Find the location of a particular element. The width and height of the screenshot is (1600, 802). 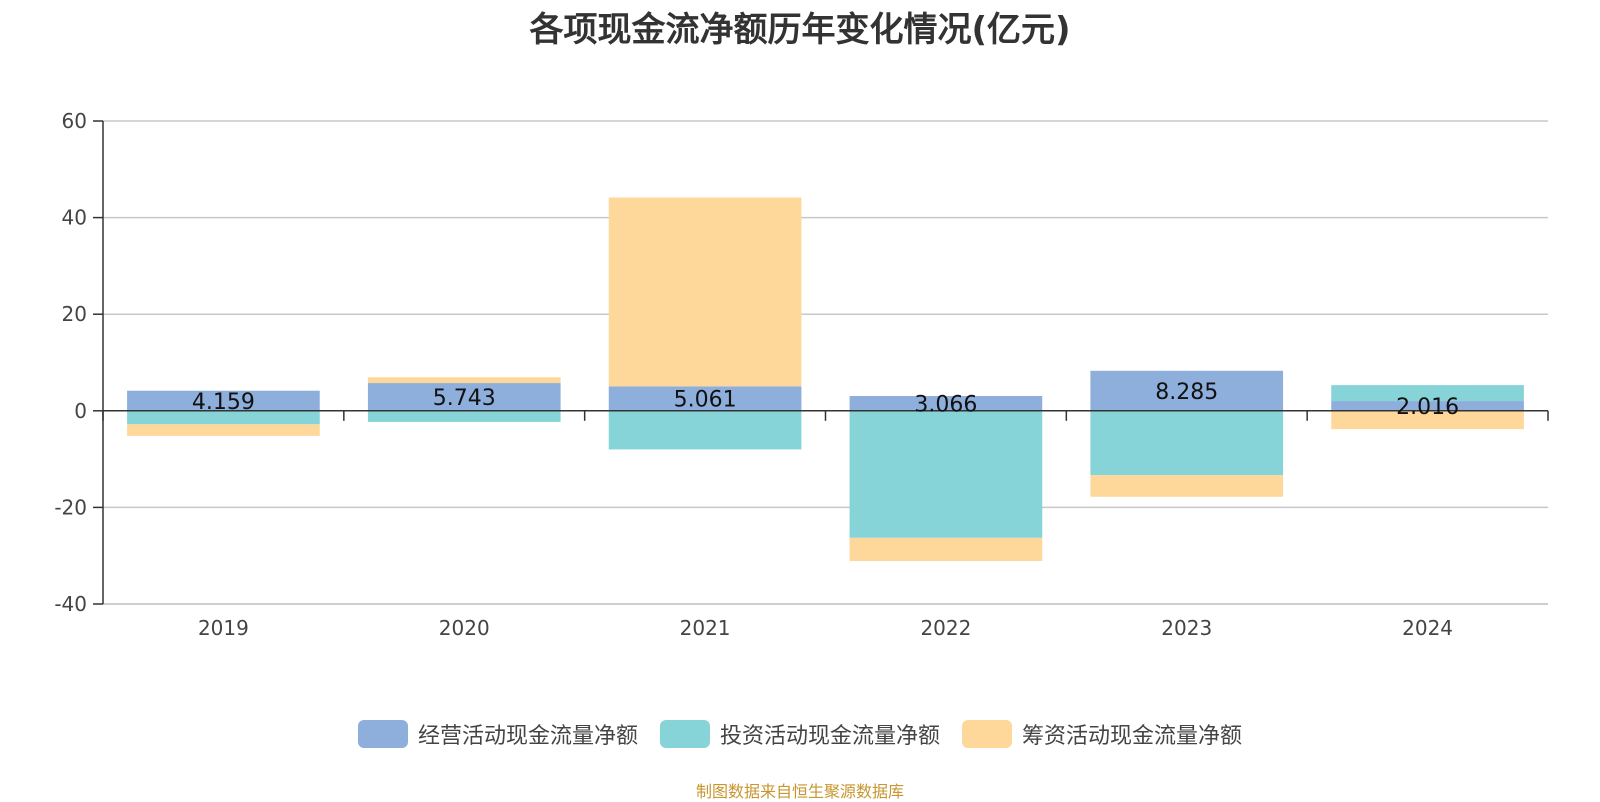

chart-title: 各项现金流净额历年变化情况(亿元) is located at coordinates (800, 30).